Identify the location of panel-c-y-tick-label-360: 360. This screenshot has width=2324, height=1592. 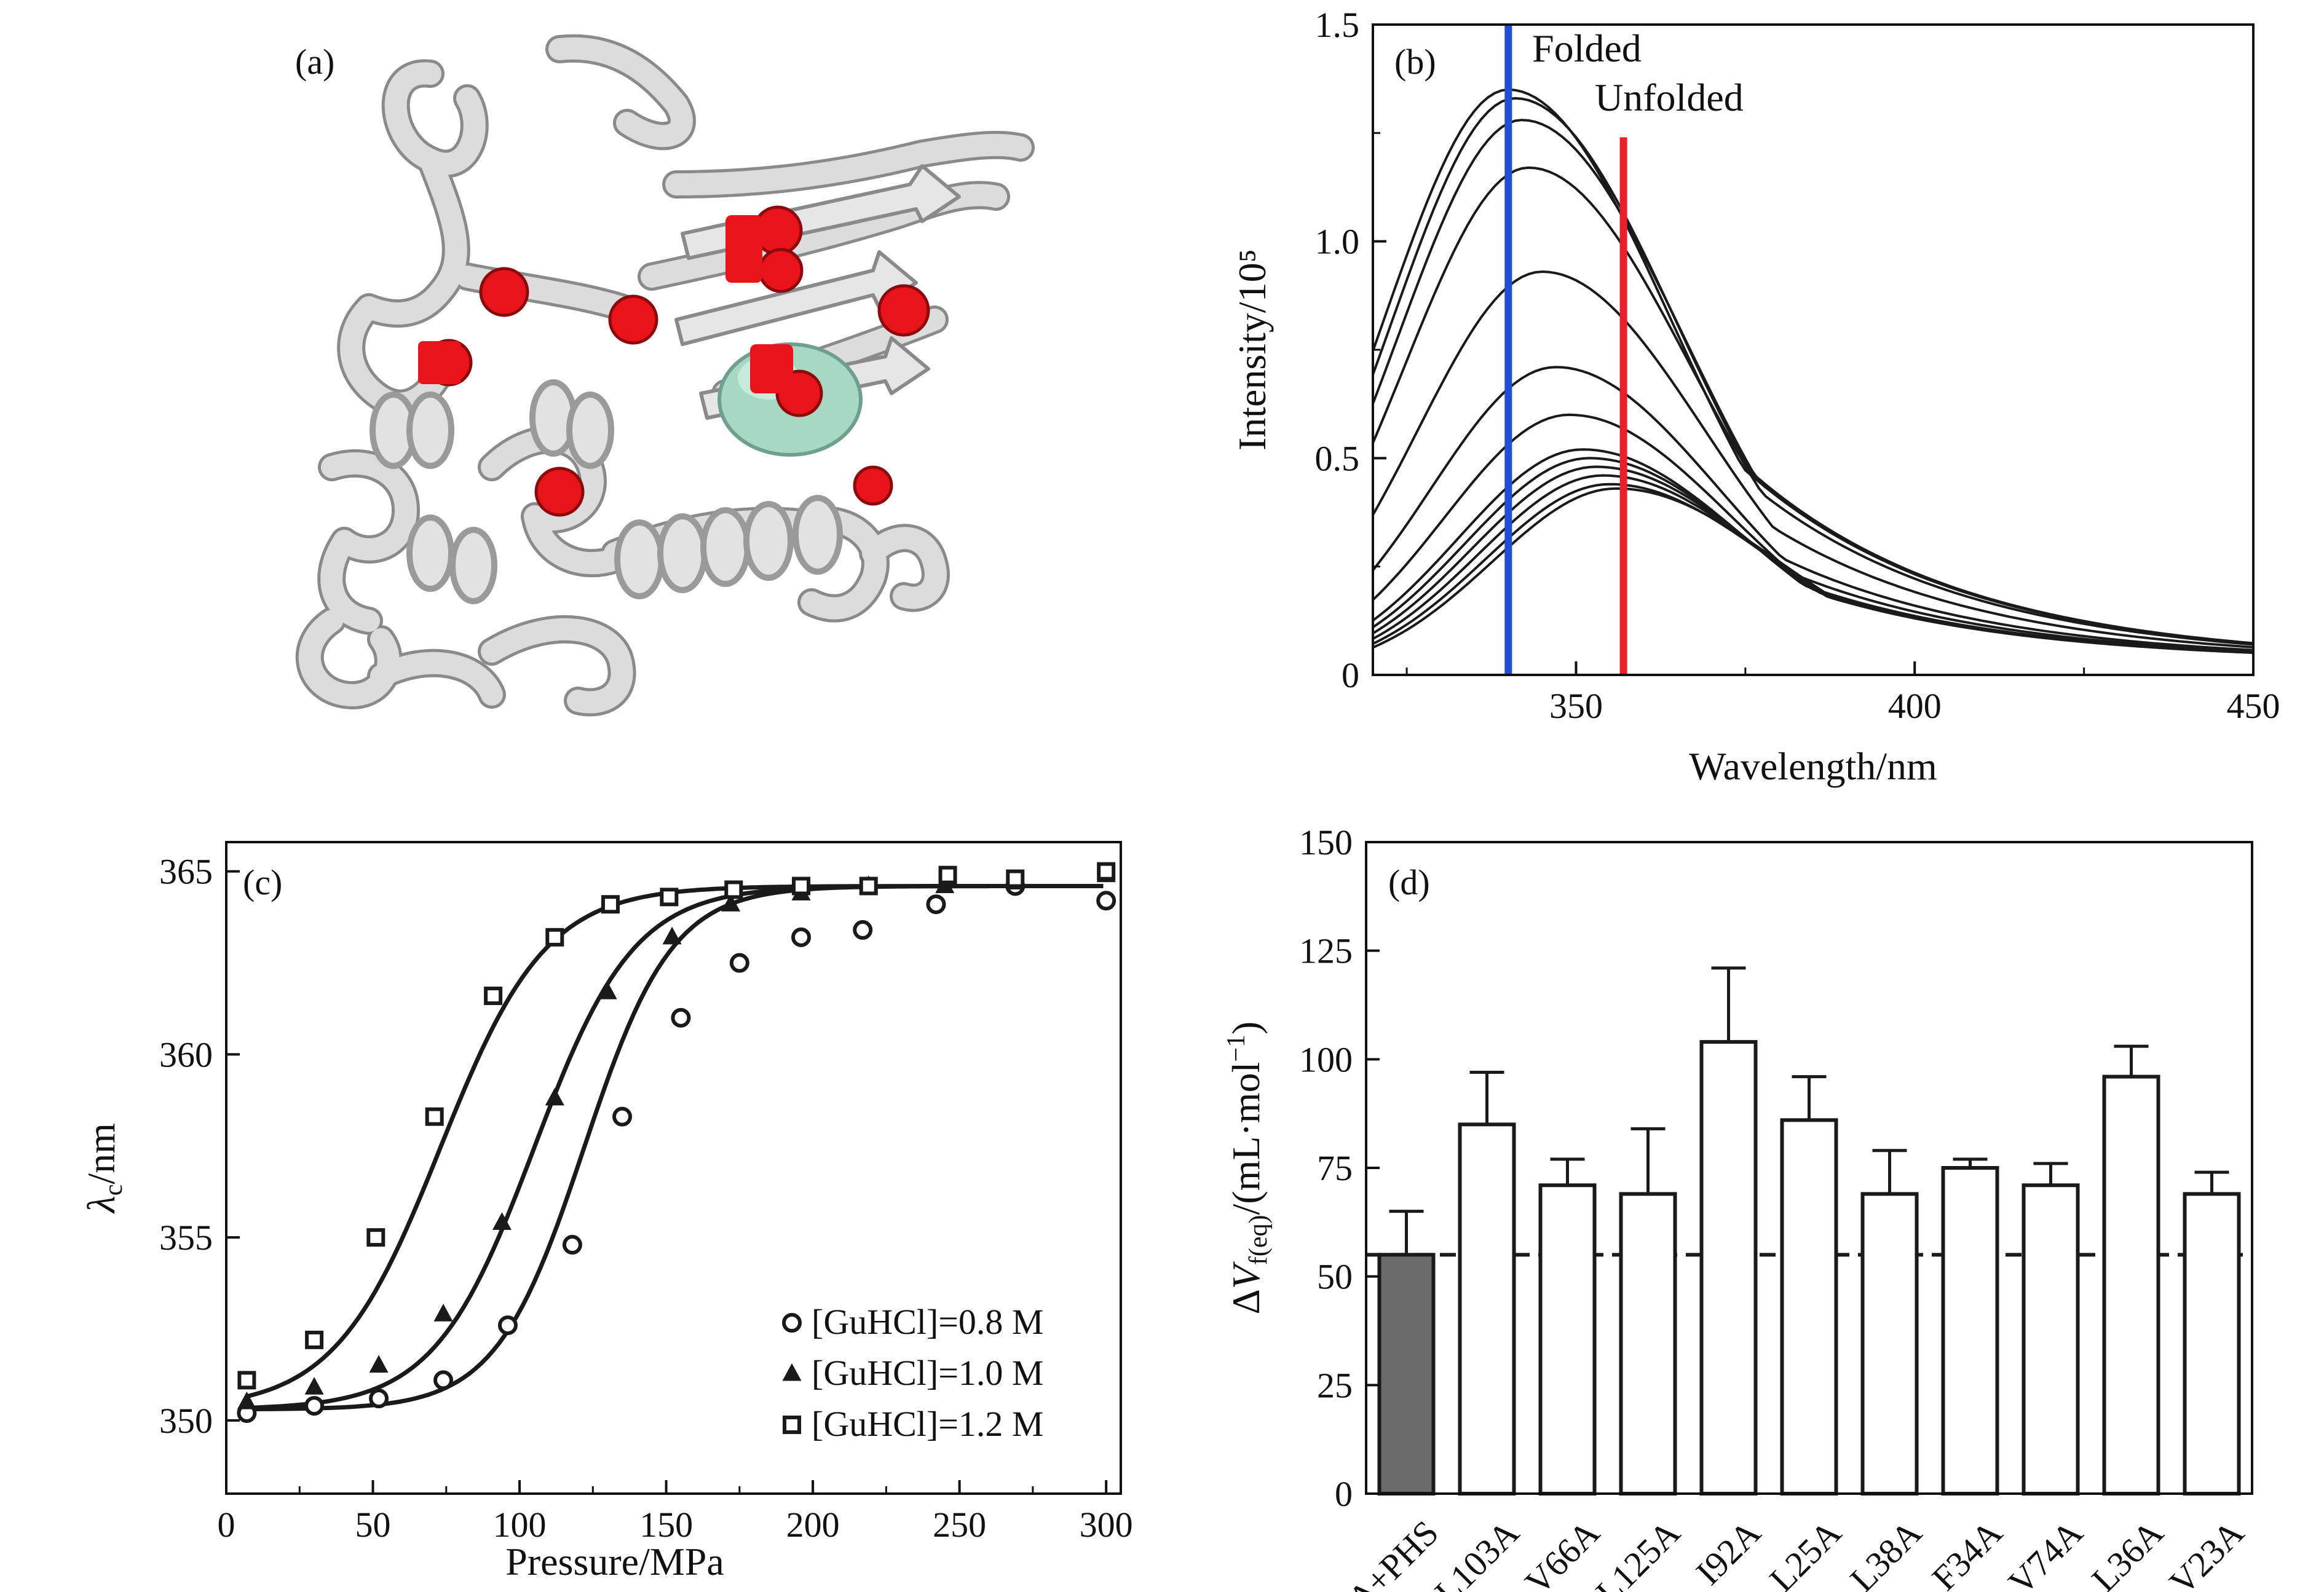
(186, 1054).